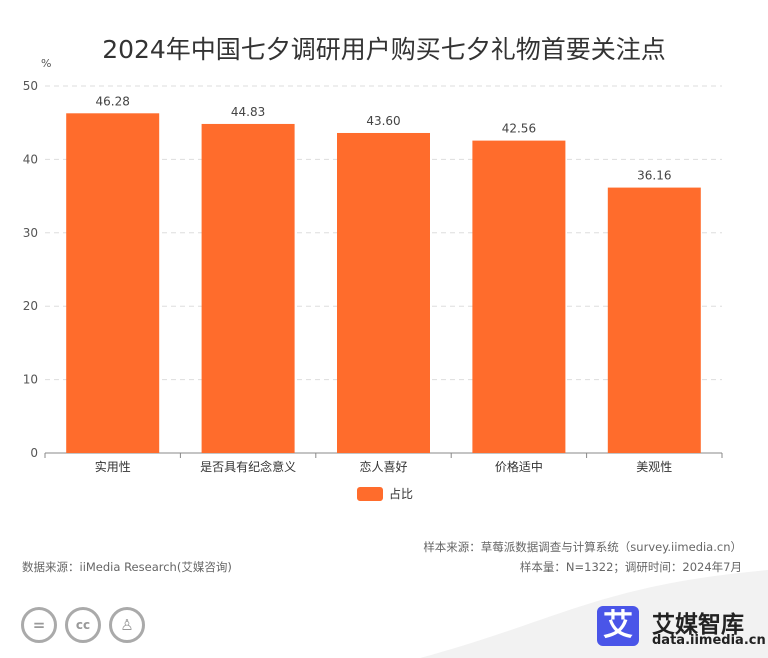  What do you see at coordinates (34, 453) in the screenshot?
I see `y-tick-label: 0` at bounding box center [34, 453].